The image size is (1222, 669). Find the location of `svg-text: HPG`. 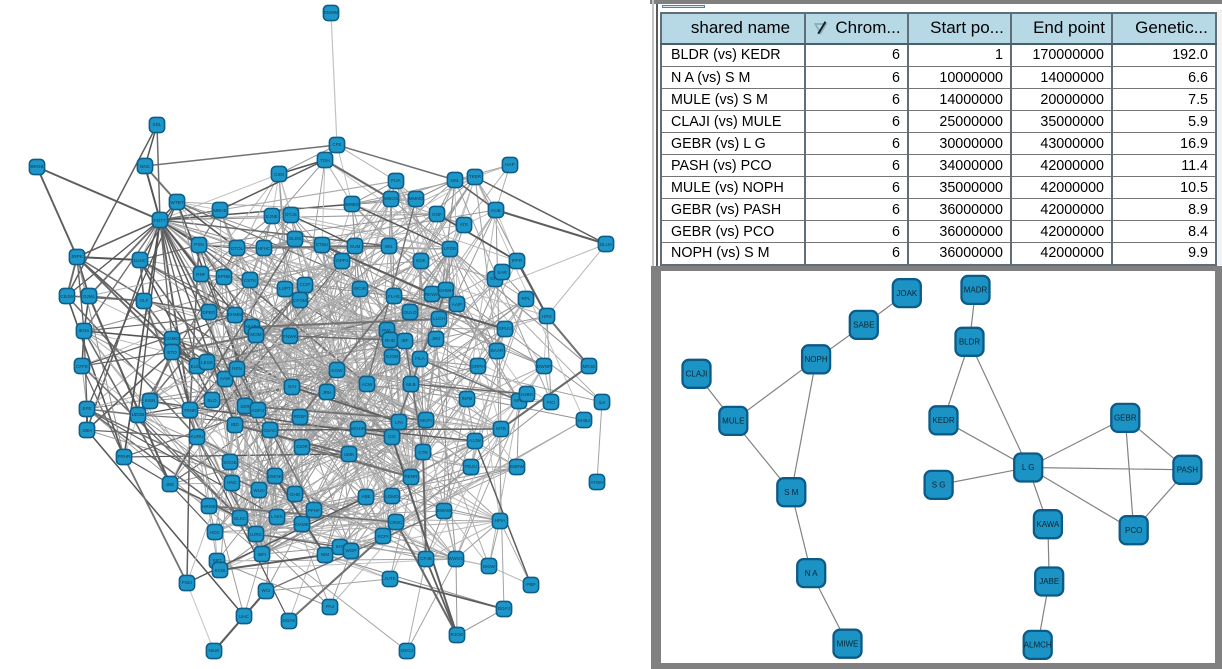

svg-text: HPG is located at coordinates (547, 316).